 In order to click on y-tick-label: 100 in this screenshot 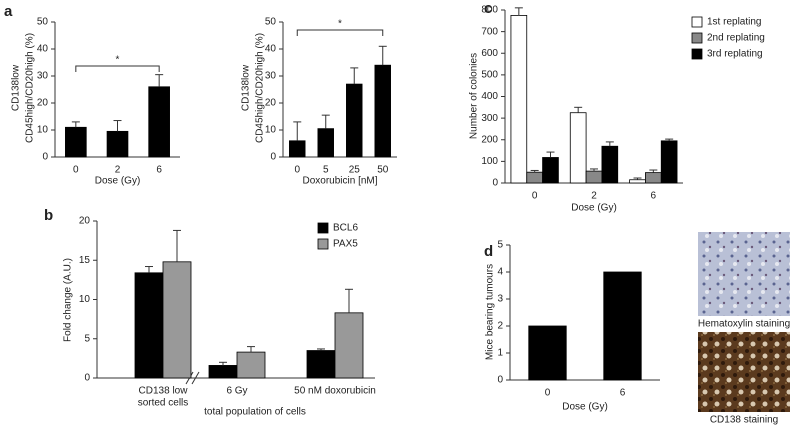, I will do `click(489, 161)`.